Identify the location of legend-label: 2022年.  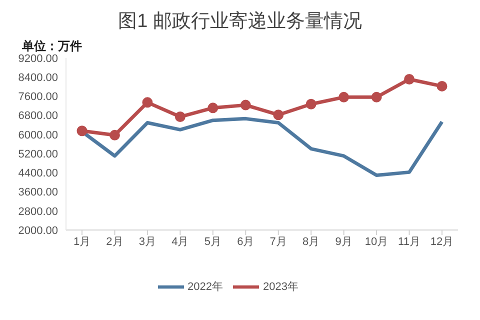
(205, 286).